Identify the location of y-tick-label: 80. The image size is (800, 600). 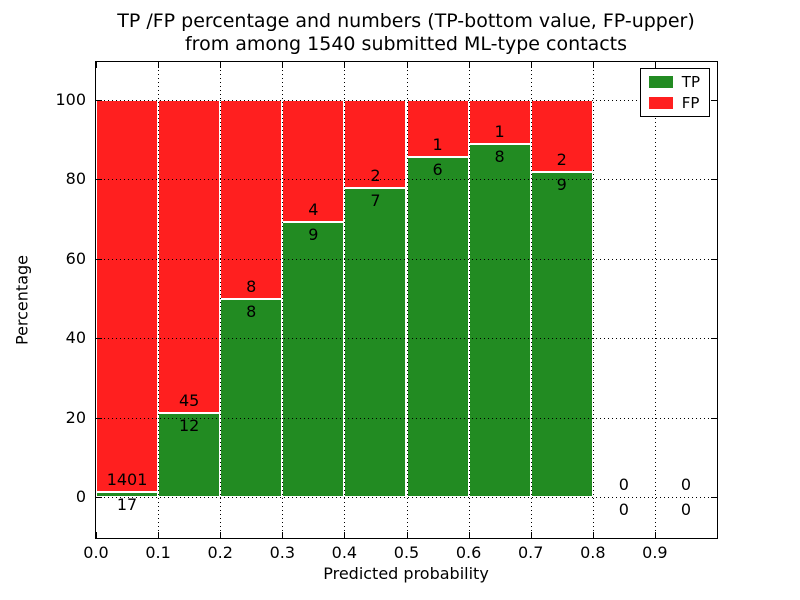
(75, 179).